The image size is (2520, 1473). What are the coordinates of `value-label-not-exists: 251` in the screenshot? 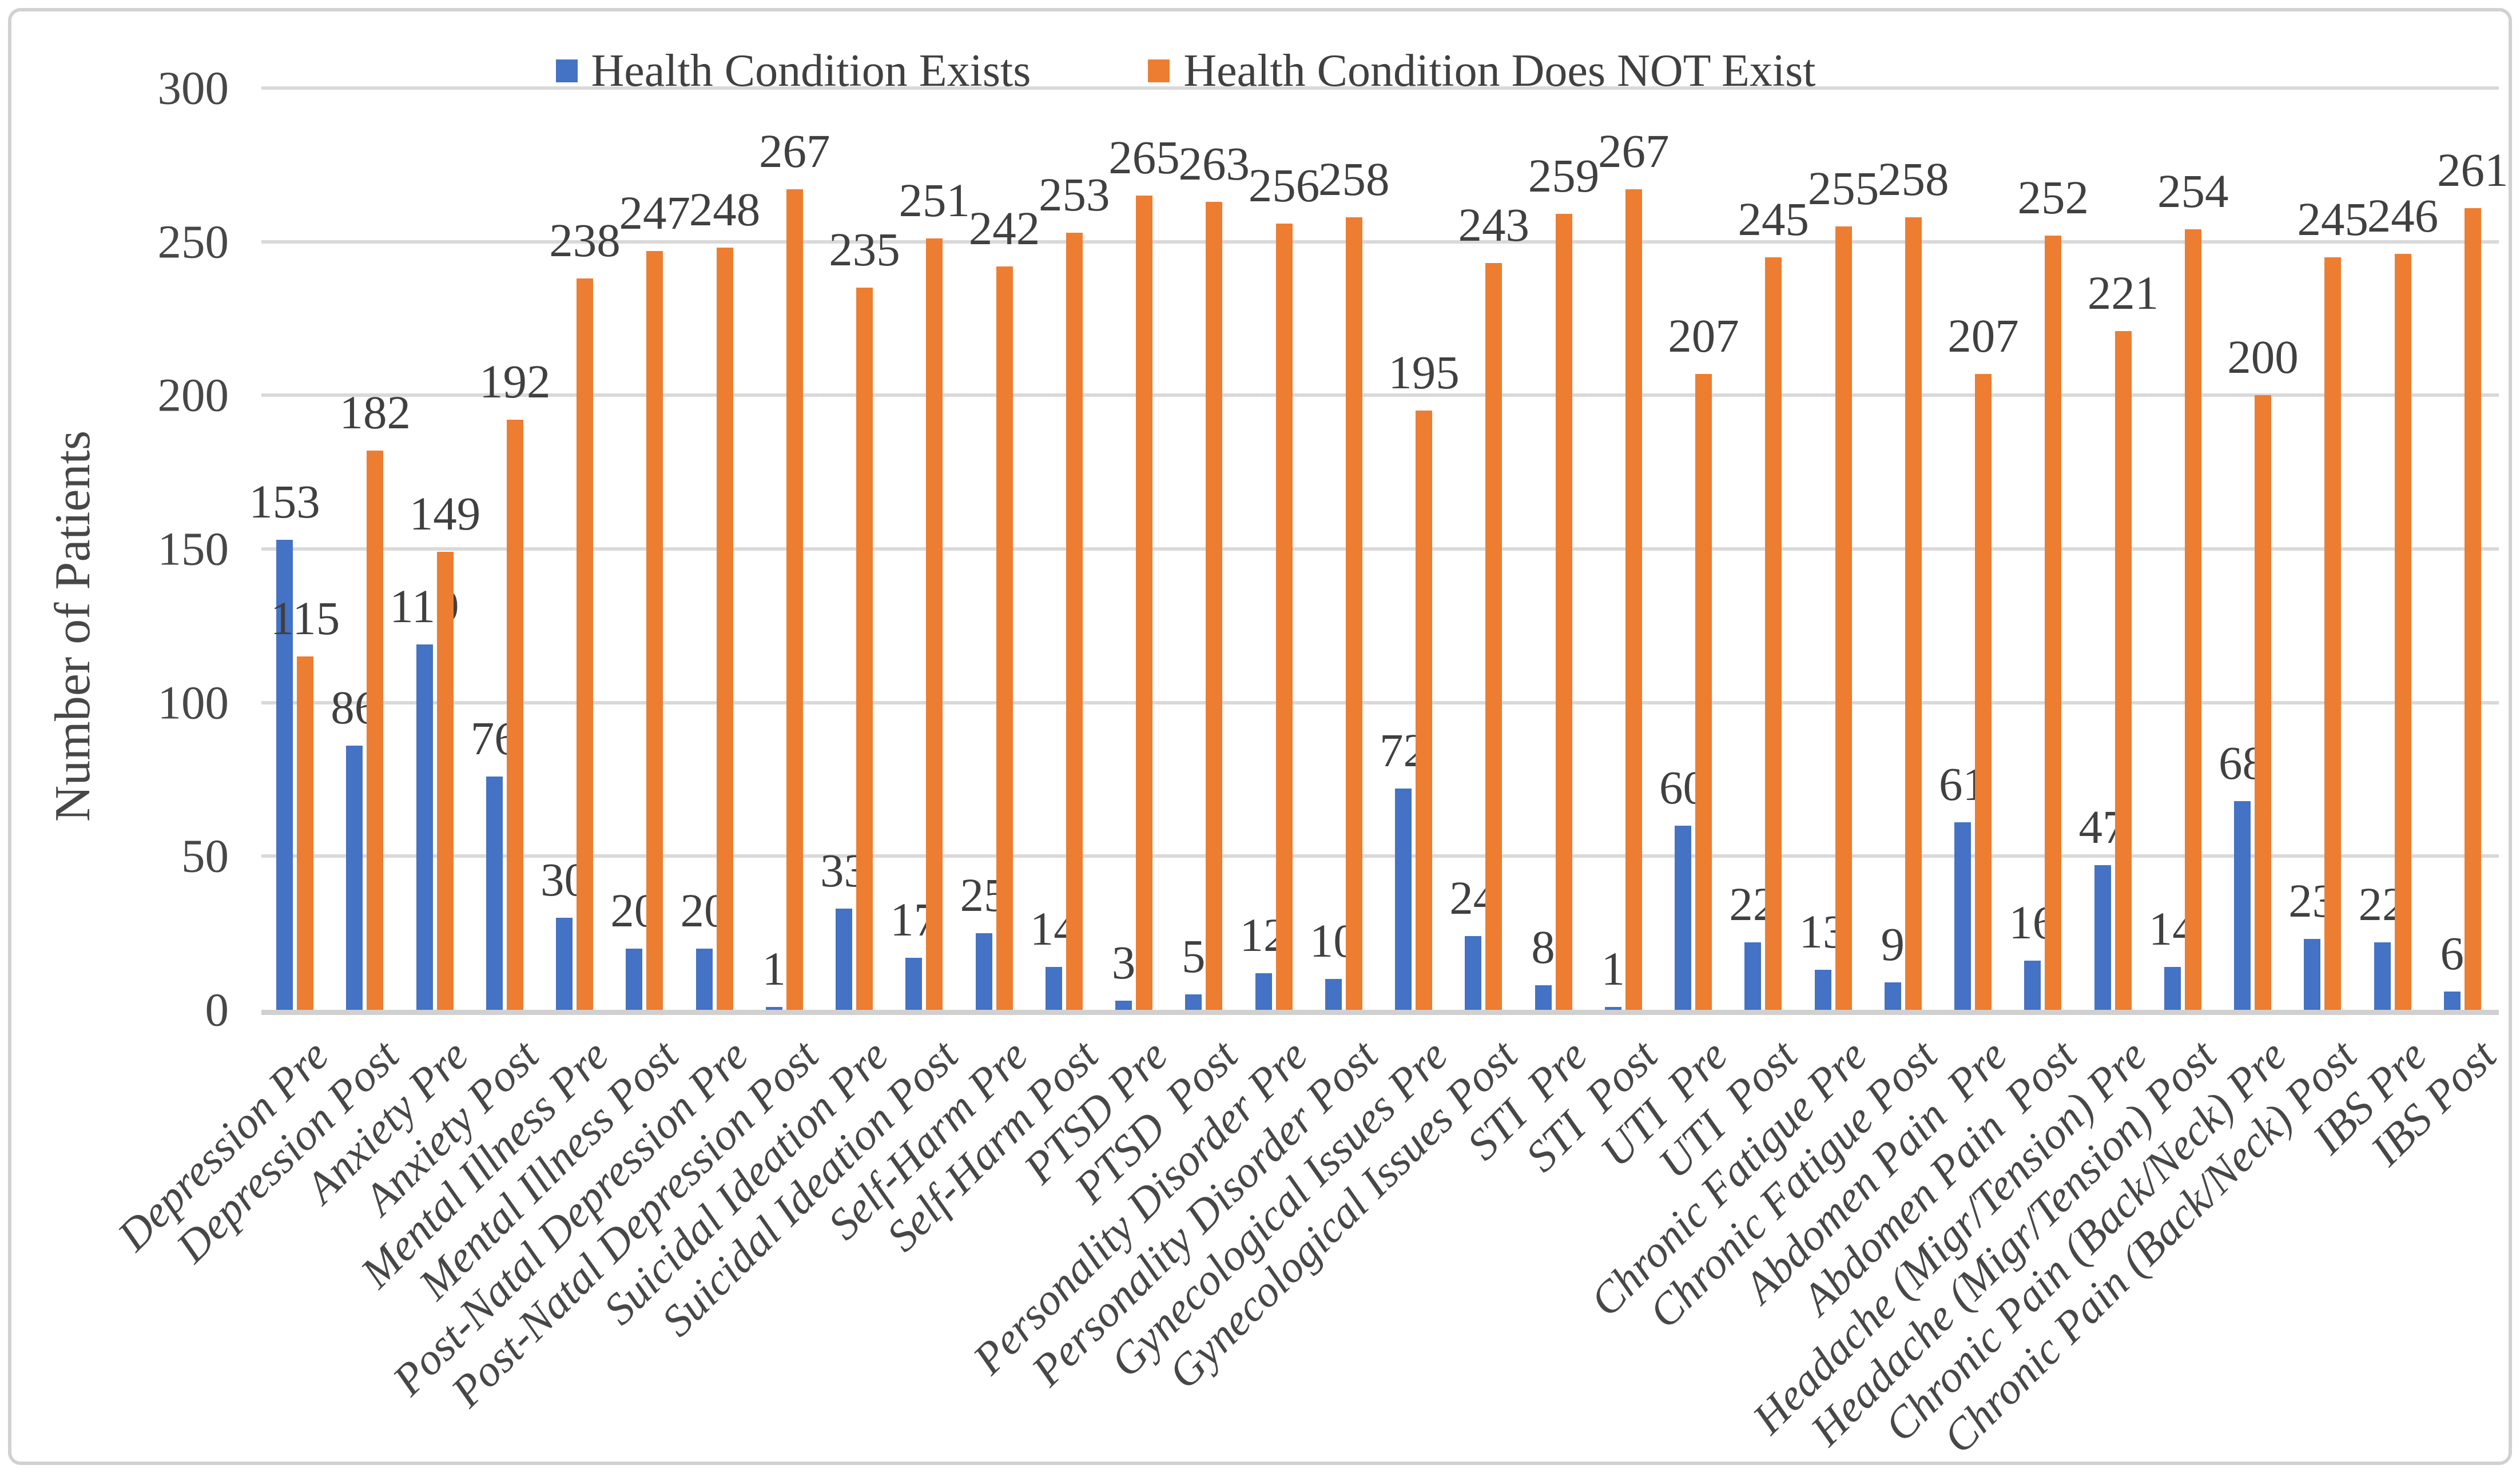 It's located at (935, 200).